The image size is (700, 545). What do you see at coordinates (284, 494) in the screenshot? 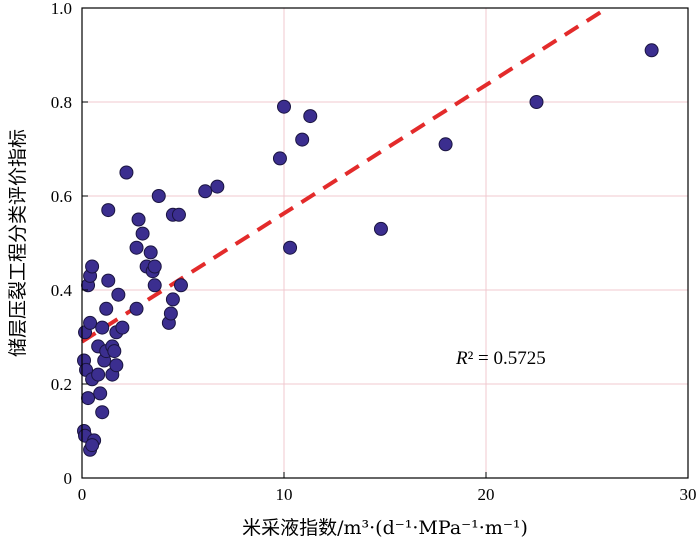
I see `x-tick-label: 10` at bounding box center [284, 494].